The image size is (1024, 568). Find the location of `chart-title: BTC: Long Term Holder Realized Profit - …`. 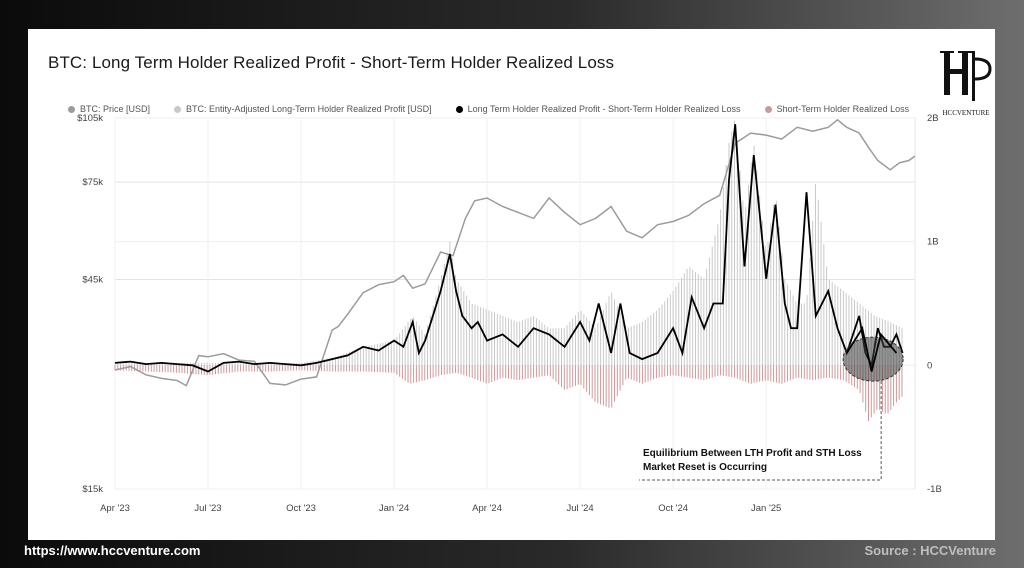

chart-title: BTC: Long Term Holder Realized Profit - … is located at coordinates (331, 62).